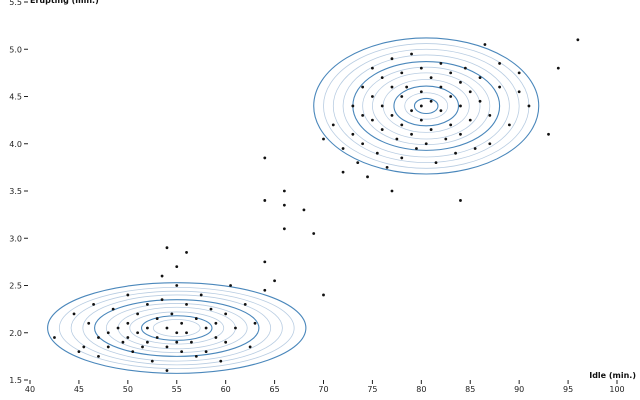 The height and width of the screenshot is (400, 640). I want to click on y-tick-label: 2.0, so click(15, 333).